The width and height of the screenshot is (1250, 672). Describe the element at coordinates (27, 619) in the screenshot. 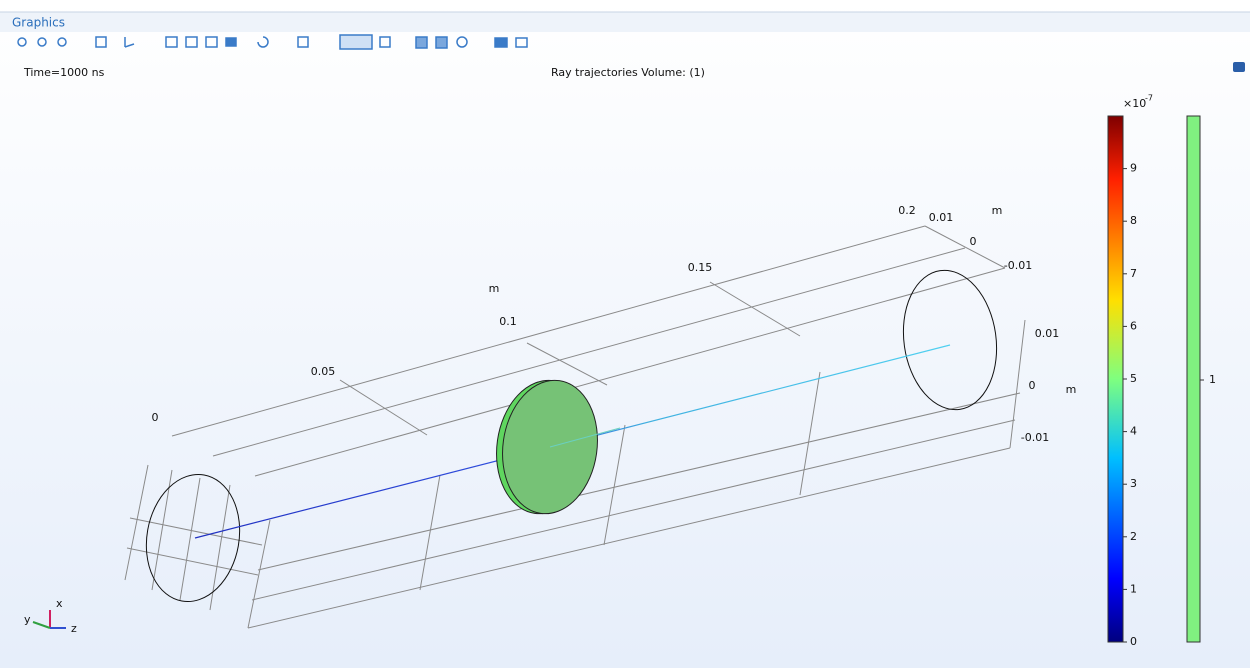

I see `triad-y: y` at that location.